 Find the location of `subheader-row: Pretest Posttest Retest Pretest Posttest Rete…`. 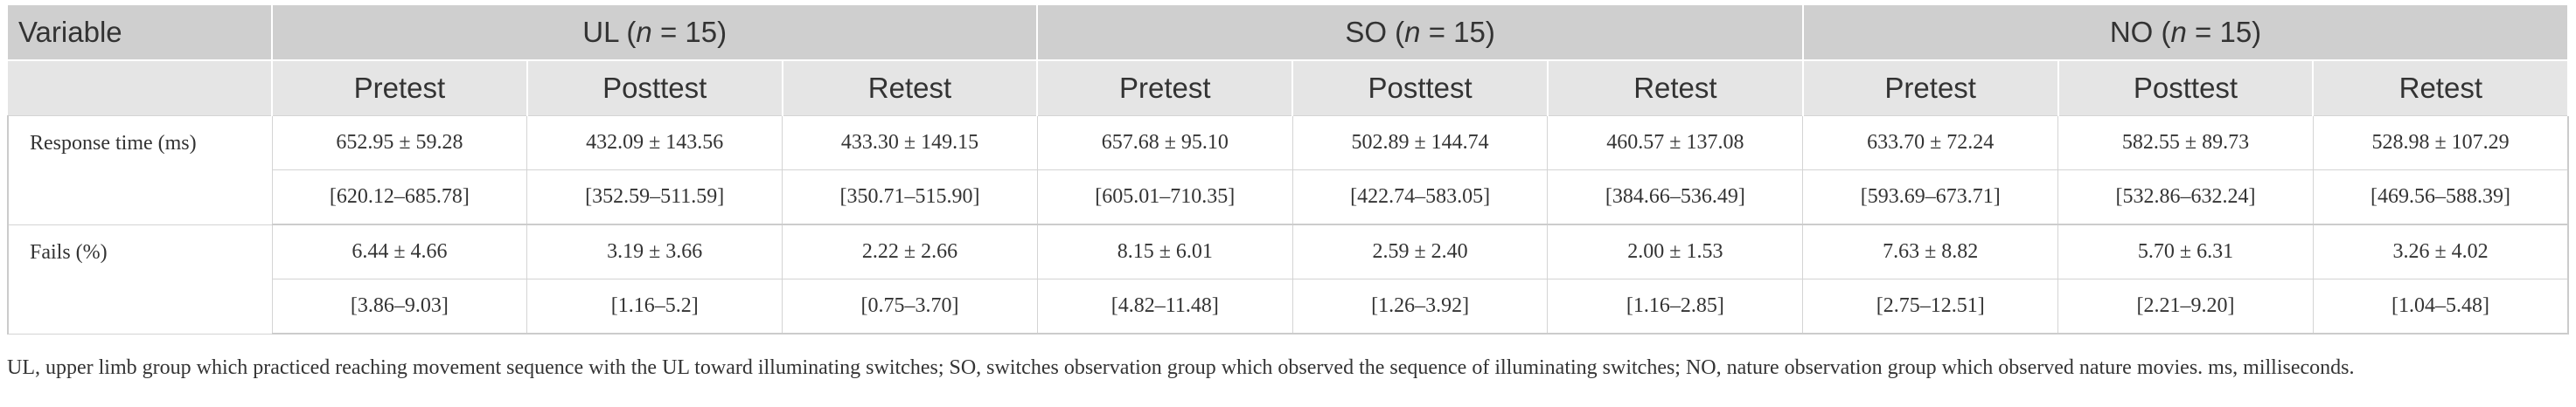

subheader-row: Pretest Posttest Retest Pretest Posttest Rete… is located at coordinates (1289, 88).